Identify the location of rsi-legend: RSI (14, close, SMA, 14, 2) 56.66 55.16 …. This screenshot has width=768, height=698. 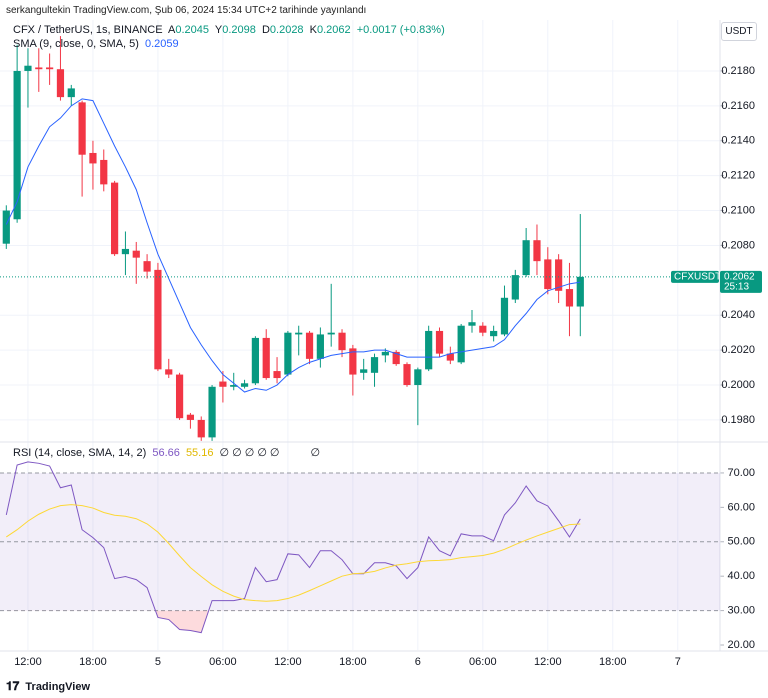
(168, 452).